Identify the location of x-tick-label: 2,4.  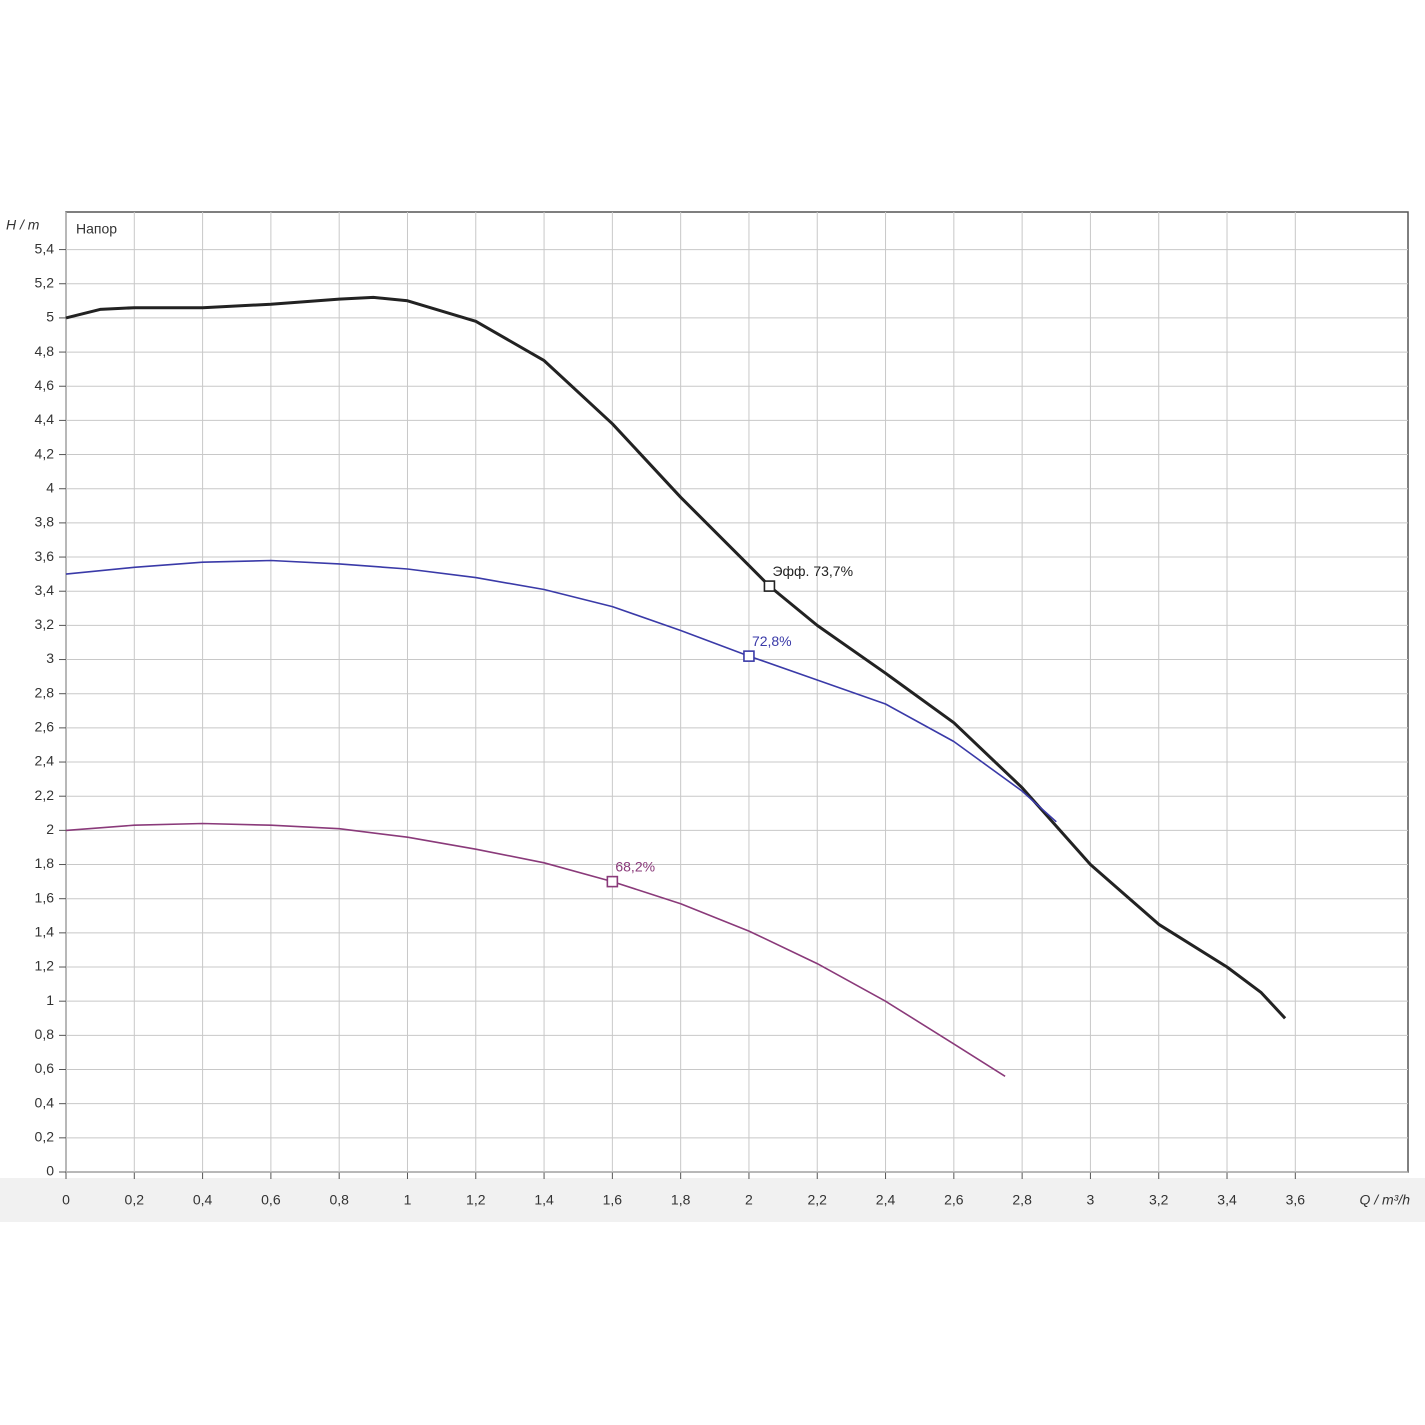
(886, 1200).